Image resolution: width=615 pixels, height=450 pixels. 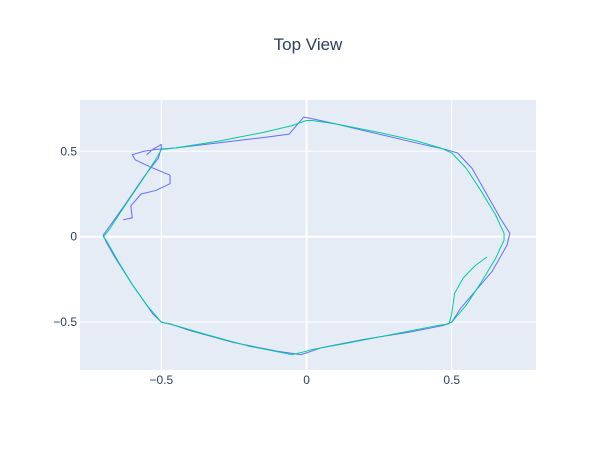 I want to click on y-tick-label: 0, so click(x=73, y=237).